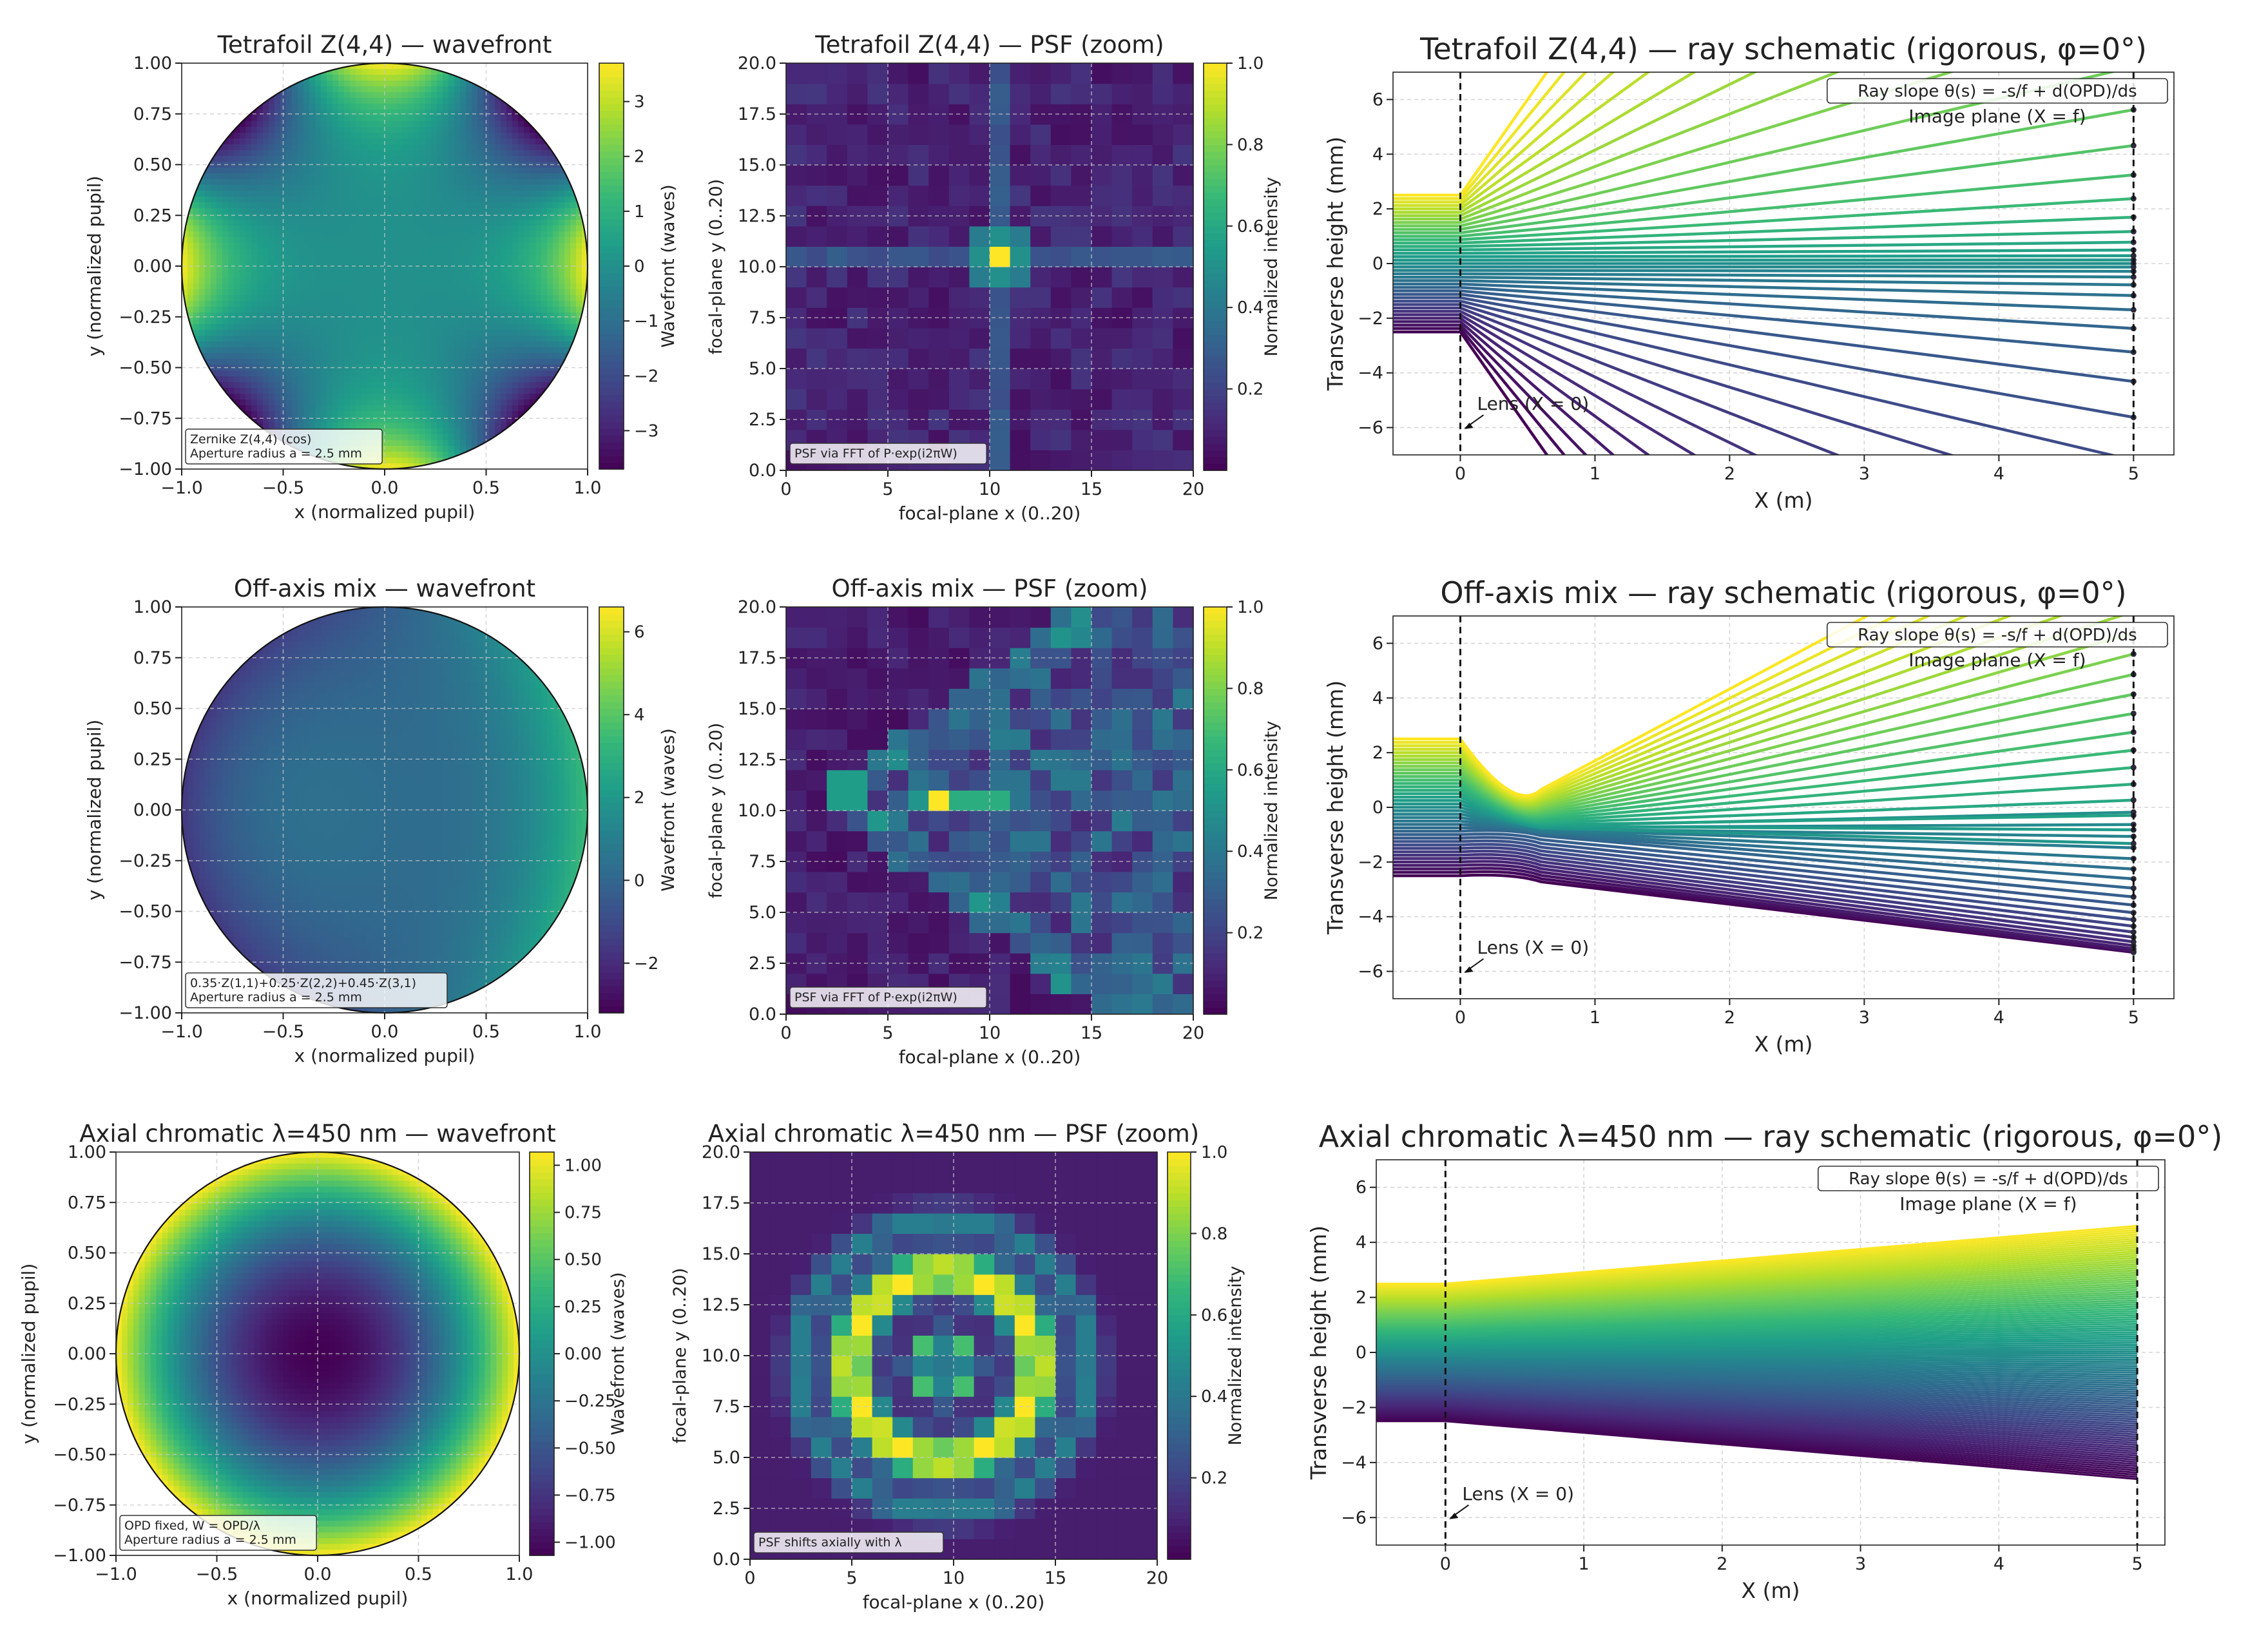 The image size is (2268, 1634). Describe the element at coordinates (152, 114) in the screenshot. I see `wf-ytick-label: 0.75` at that location.